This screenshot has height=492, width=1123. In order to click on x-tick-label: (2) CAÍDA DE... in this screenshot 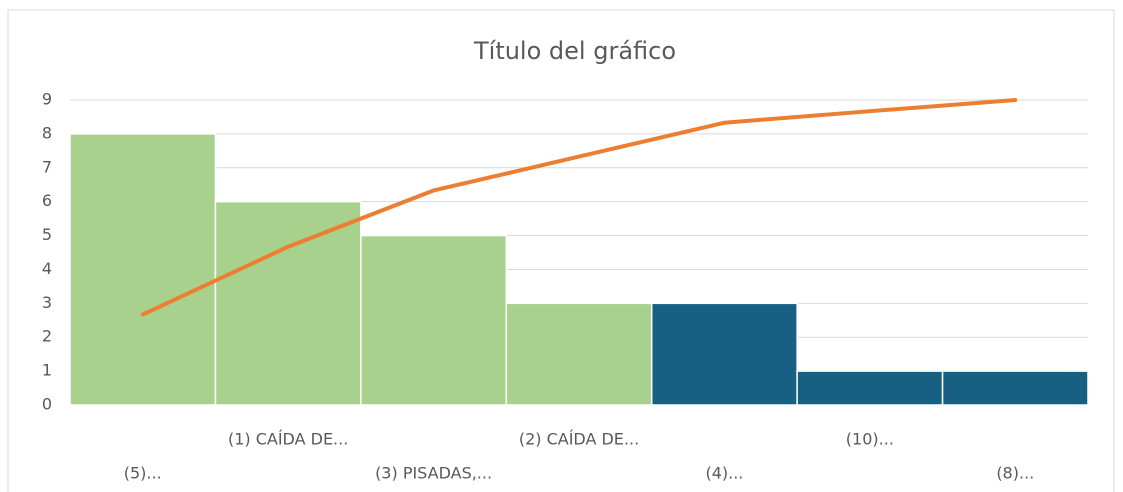, I will do `click(579, 439)`.